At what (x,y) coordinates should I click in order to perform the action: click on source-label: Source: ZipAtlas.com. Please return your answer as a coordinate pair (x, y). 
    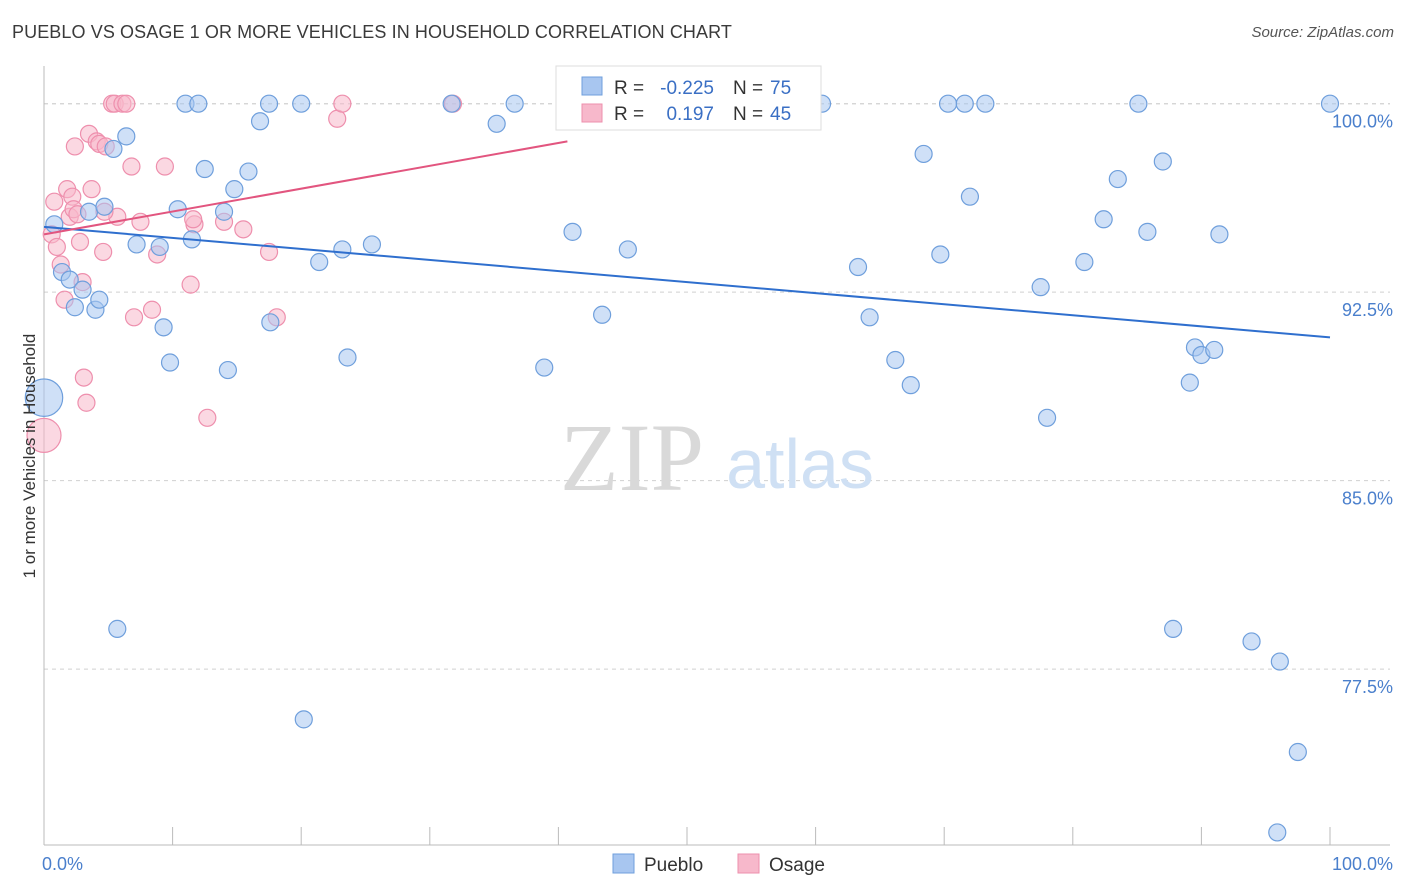
    Looking at the image, I should click on (1322, 32).